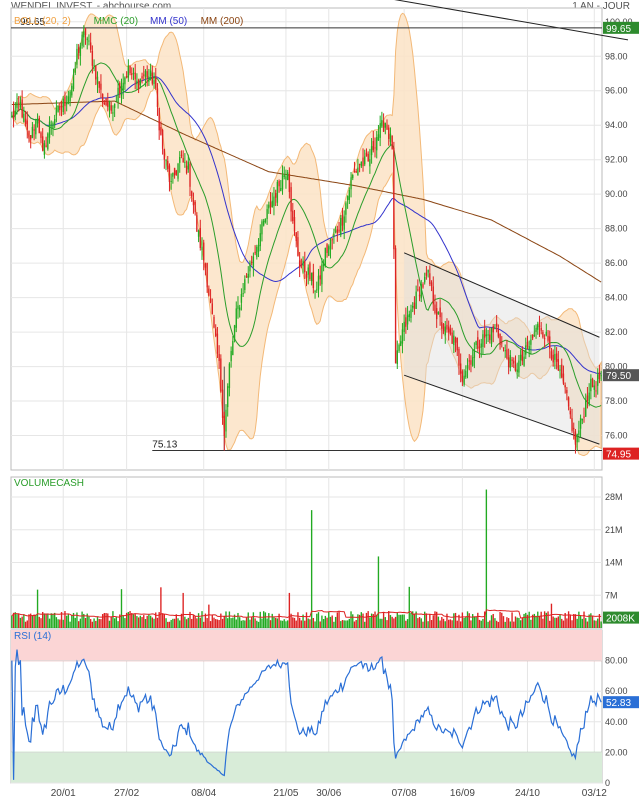 This screenshot has width=640, height=800. I want to click on x-tick-label: 30/06, so click(328, 793).